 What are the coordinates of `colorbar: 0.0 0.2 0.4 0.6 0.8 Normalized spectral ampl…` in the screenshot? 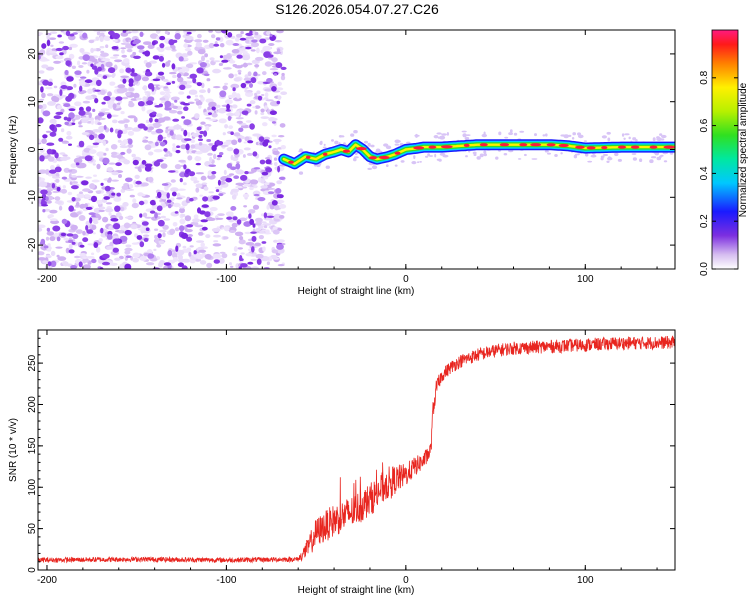 It's located at (724, 152).